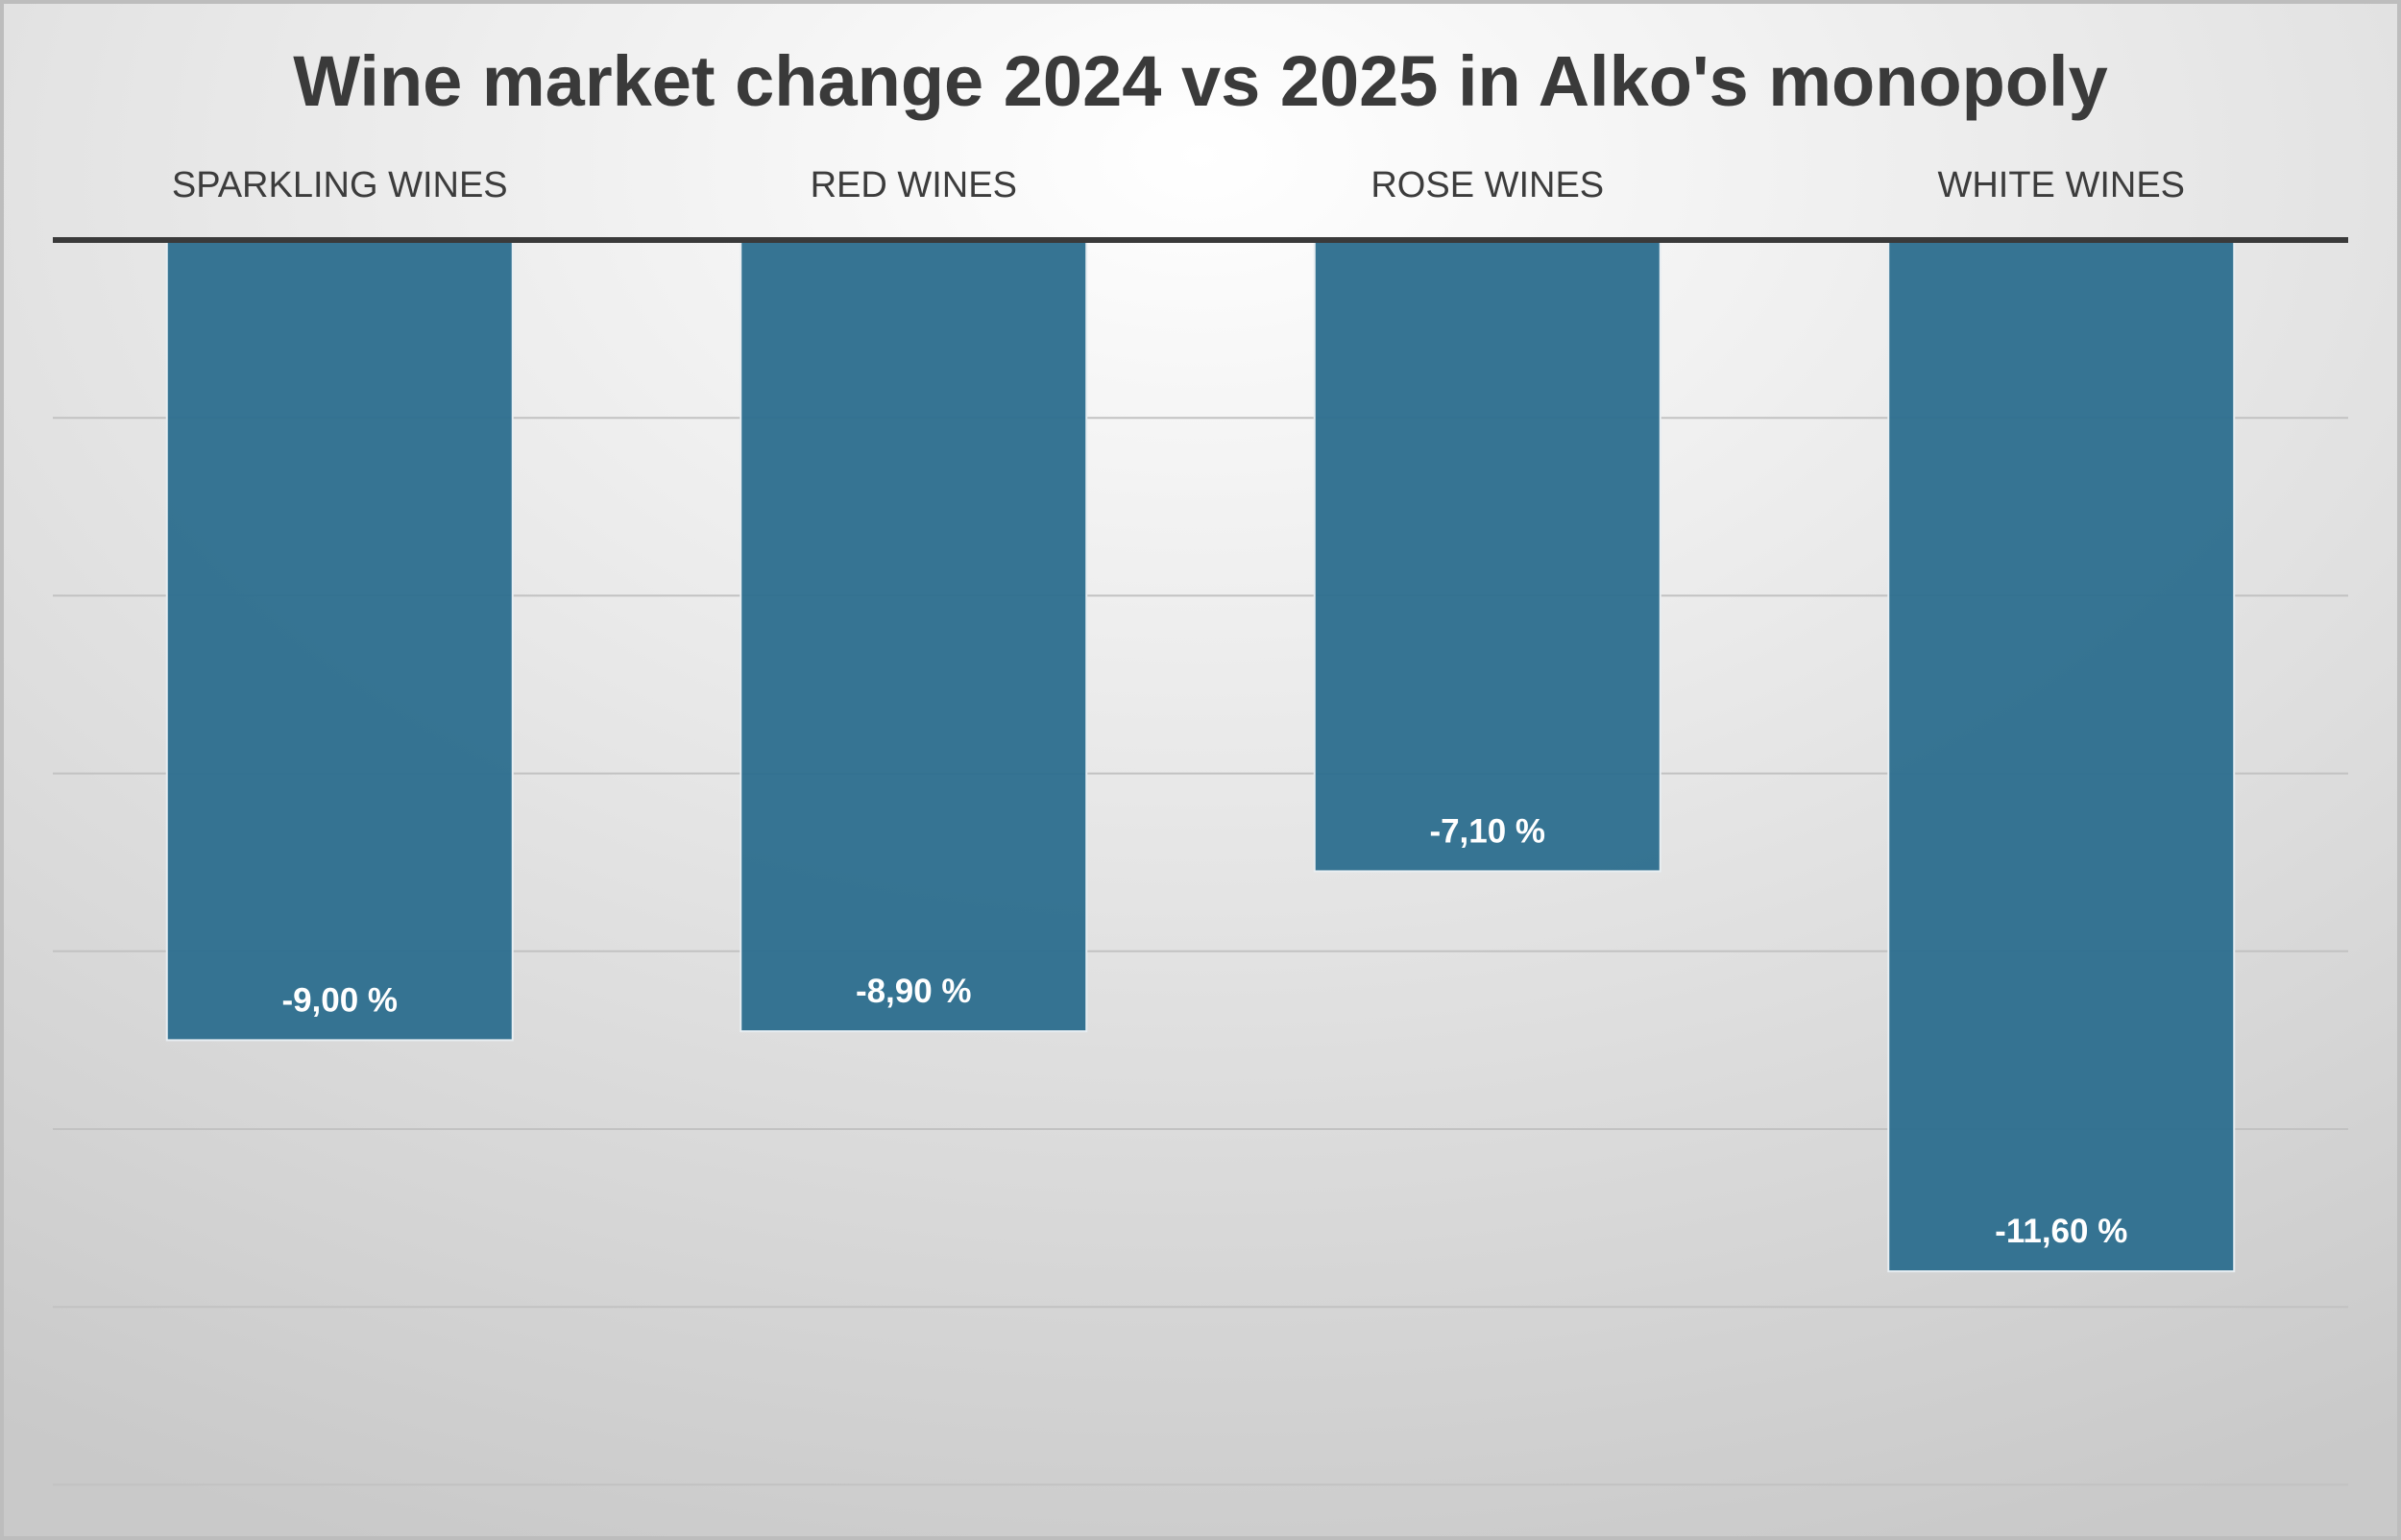 The height and width of the screenshot is (1540, 2401). What do you see at coordinates (914, 185) in the screenshot?
I see `category-label: RED WINES` at bounding box center [914, 185].